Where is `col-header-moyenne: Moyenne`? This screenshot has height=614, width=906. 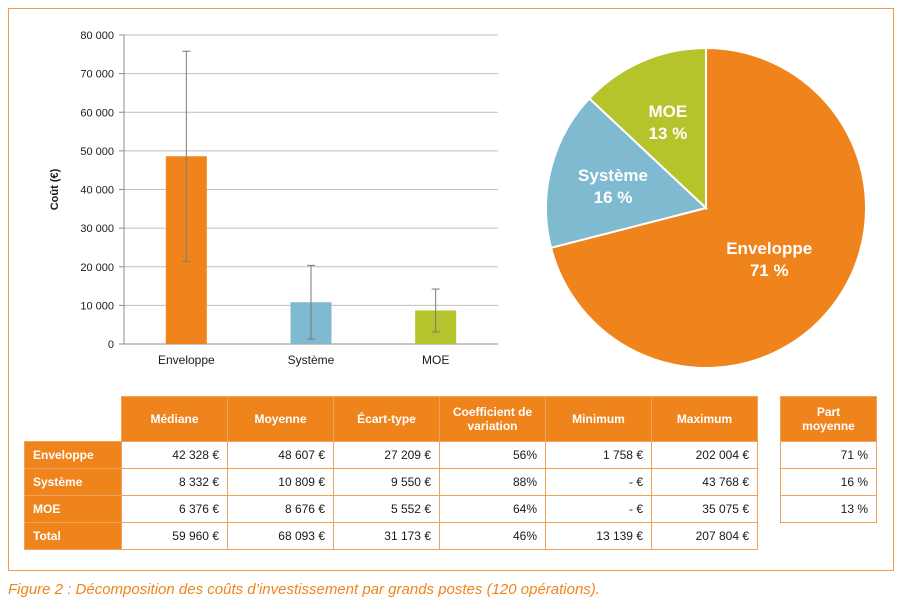 col-header-moyenne: Moyenne is located at coordinates (280, 419).